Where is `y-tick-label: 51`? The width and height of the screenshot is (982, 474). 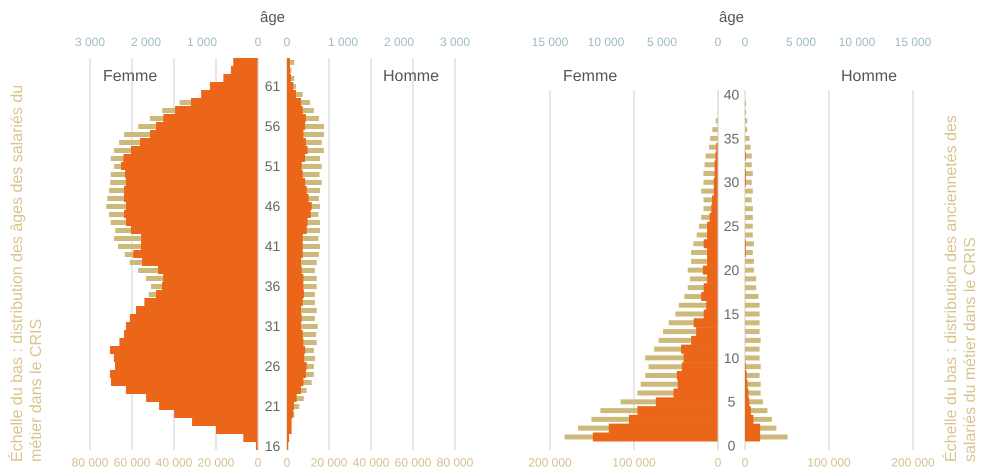
y-tick-label: 51 is located at coordinates (272, 166).